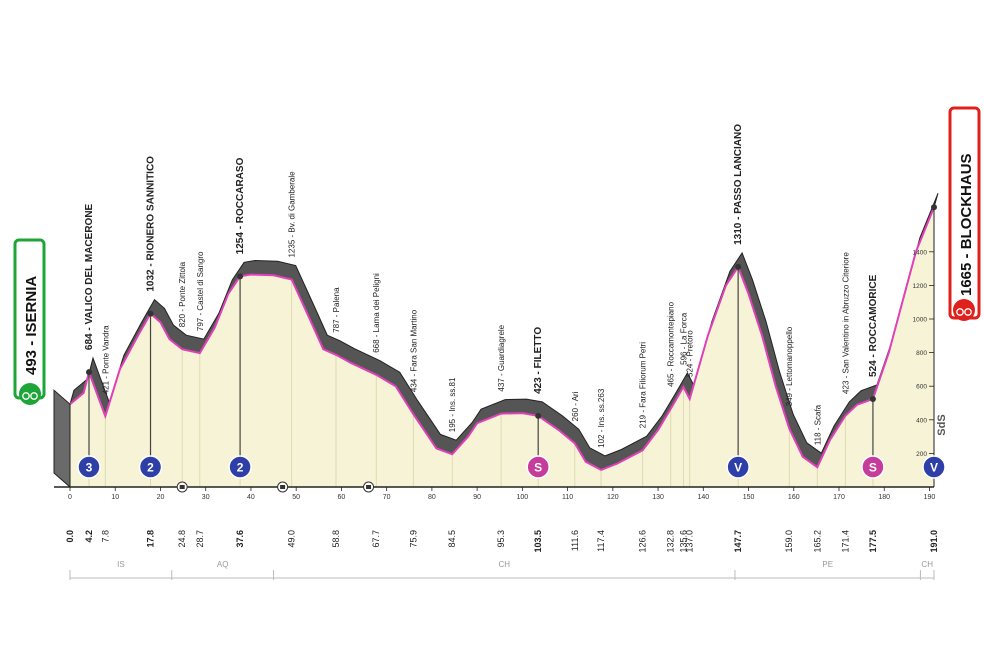  Describe the element at coordinates (930, 497) in the screenshot. I see `km-tick-label: 190` at that location.